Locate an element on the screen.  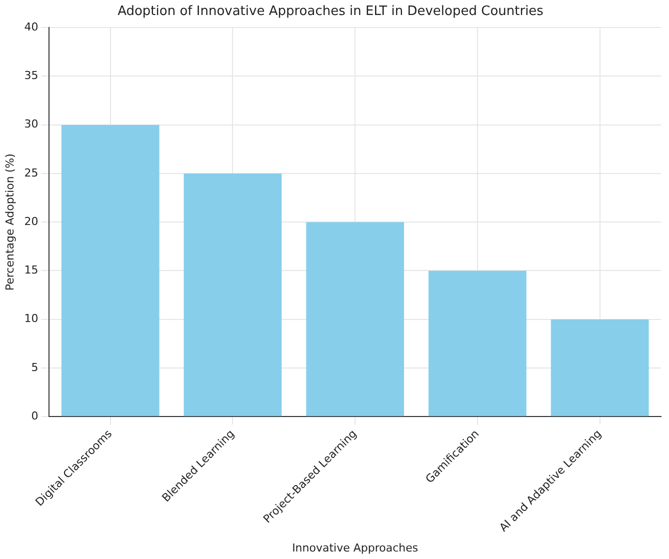
x-axis-title: Innovative Approaches is located at coordinates (355, 547).